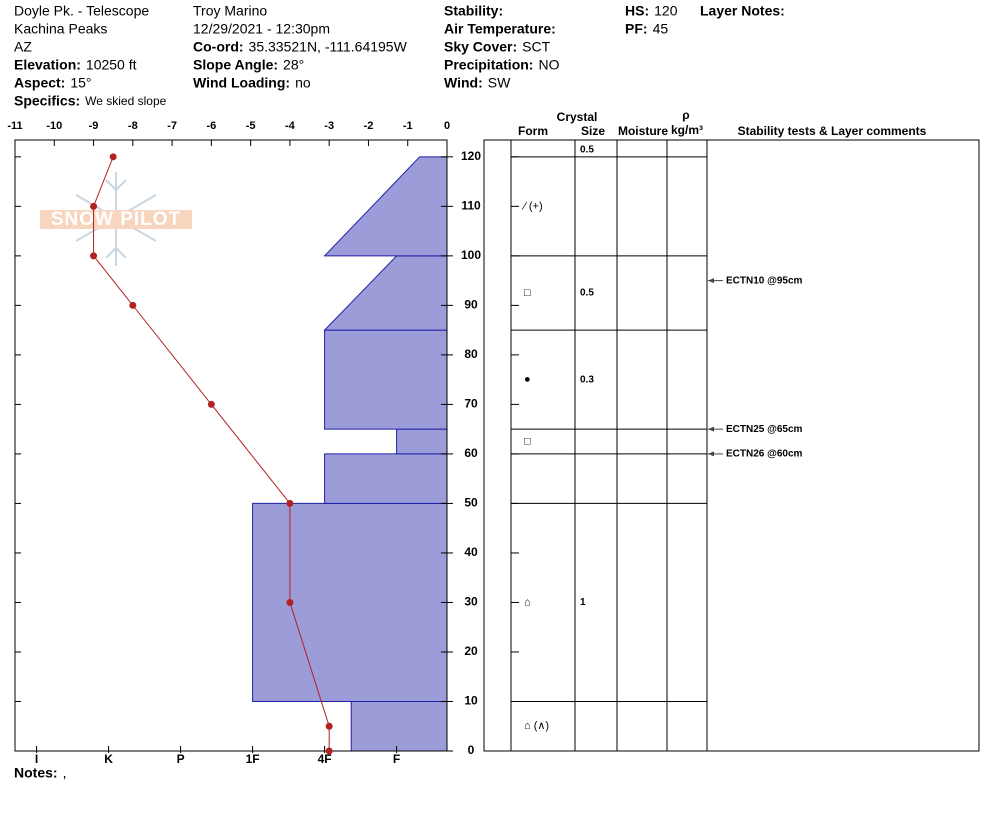  Describe the element at coordinates (527, 380) in the screenshot. I see `crystal-form: ●` at that location.